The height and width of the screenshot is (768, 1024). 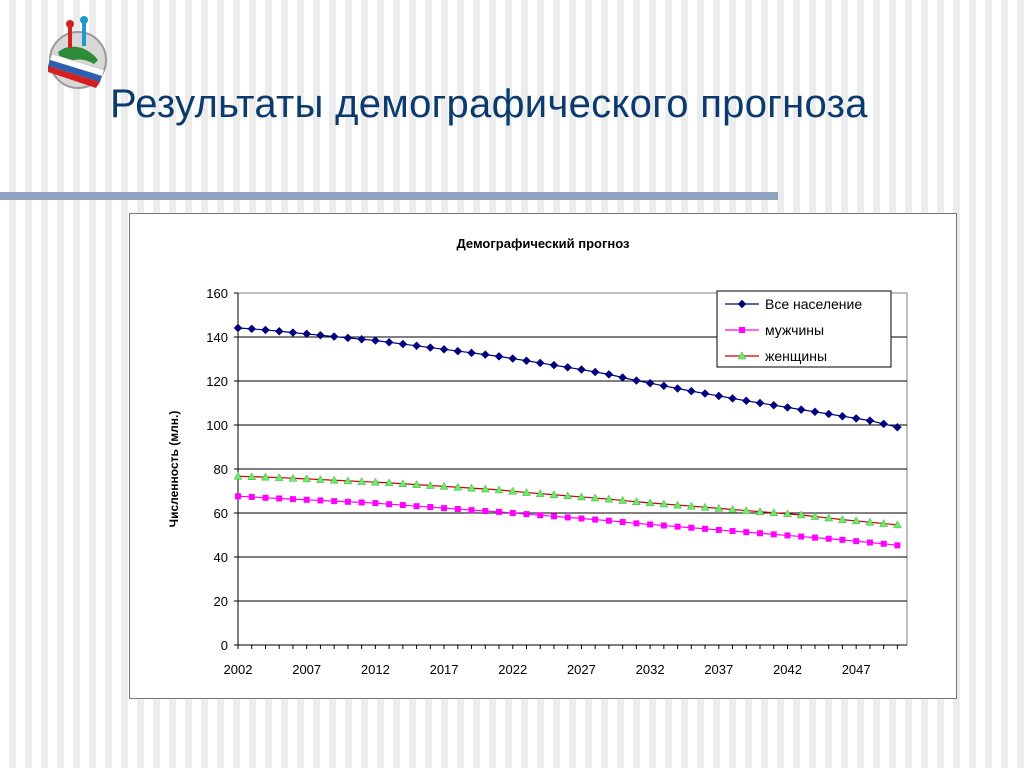 What do you see at coordinates (217, 293) in the screenshot?
I see `y-tick-label: 160` at bounding box center [217, 293].